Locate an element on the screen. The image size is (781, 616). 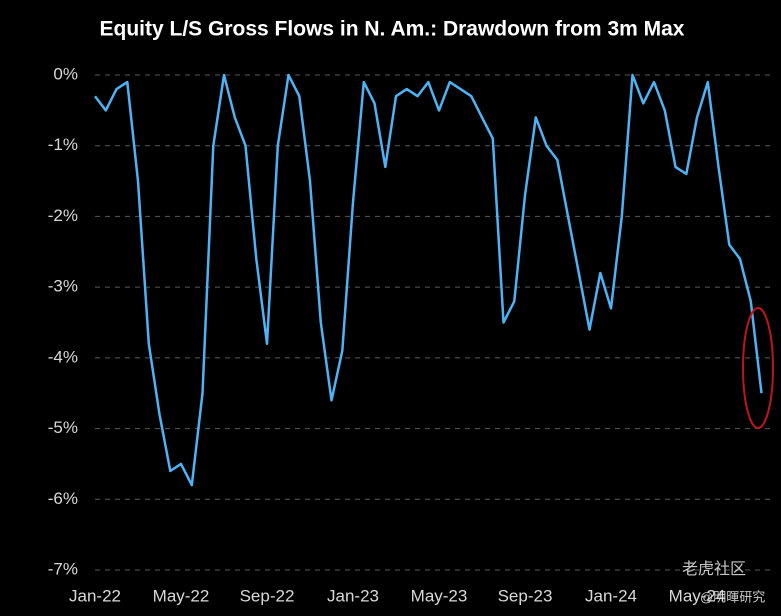
x-tick-label: Jan-22 is located at coordinates (95, 595).